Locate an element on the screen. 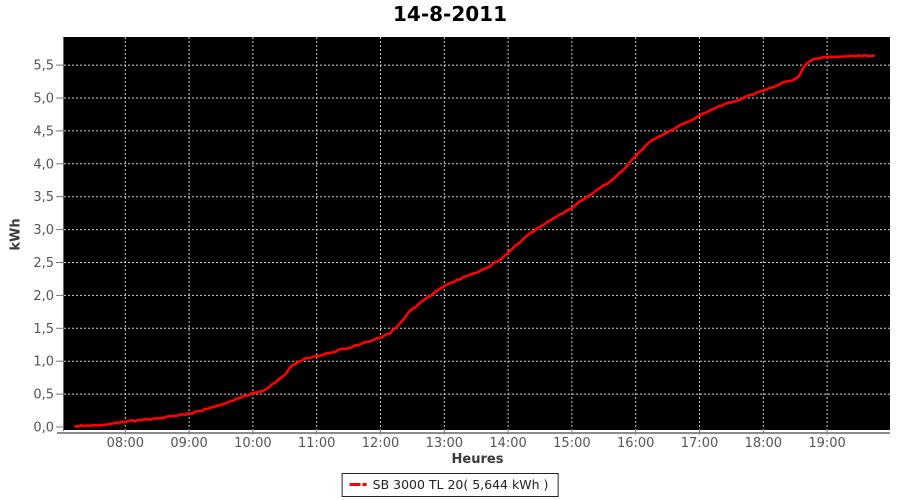 The height and width of the screenshot is (500, 900). y-tick-label: 5,5 is located at coordinates (43, 66).